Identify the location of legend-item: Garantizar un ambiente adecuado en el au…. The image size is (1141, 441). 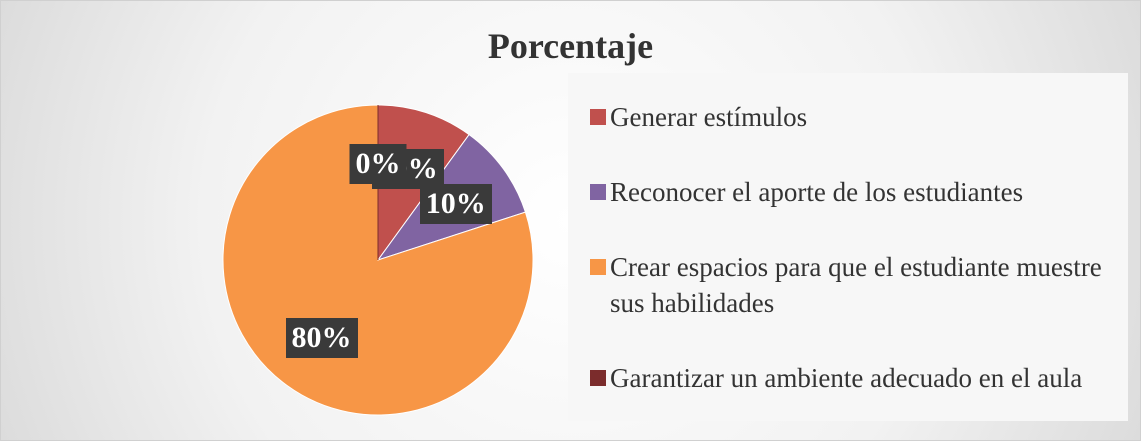
(859, 378).